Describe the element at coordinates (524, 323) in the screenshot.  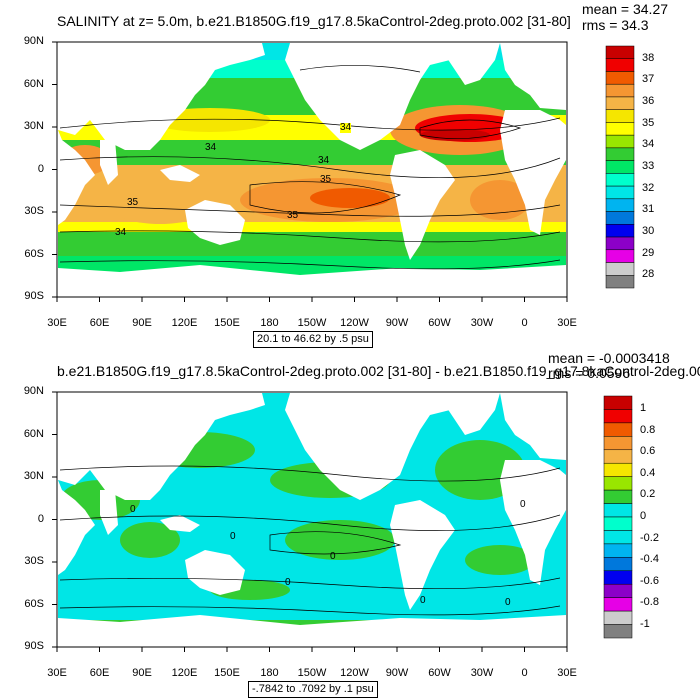
I see `panel1-lon-label: 0` at that location.